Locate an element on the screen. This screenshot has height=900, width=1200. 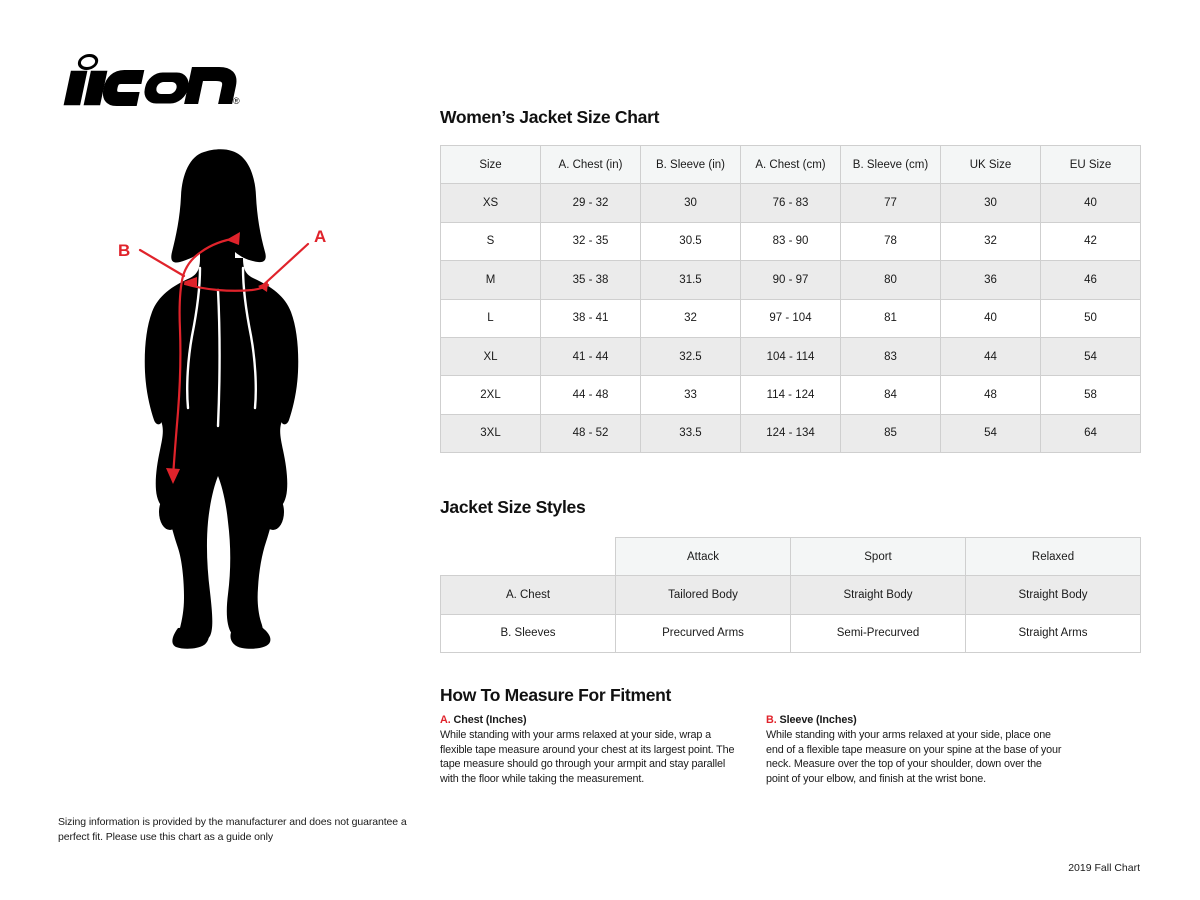
chart-season-label: 2019 Fall Chart is located at coordinates (1104, 868).